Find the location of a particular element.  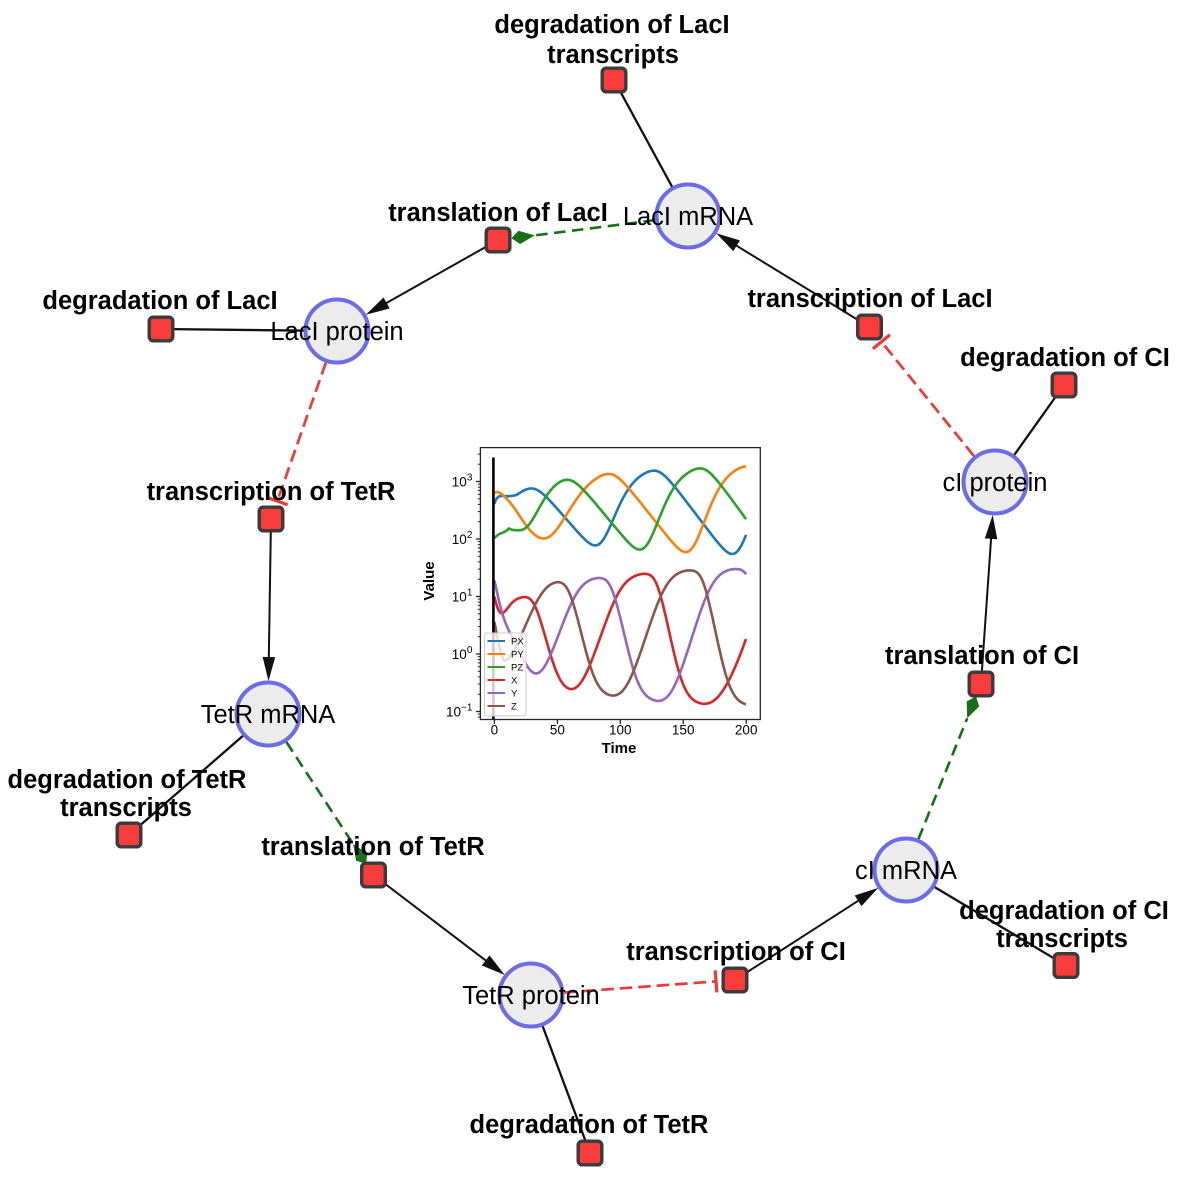

svg-text: 50 is located at coordinates (557, 730).